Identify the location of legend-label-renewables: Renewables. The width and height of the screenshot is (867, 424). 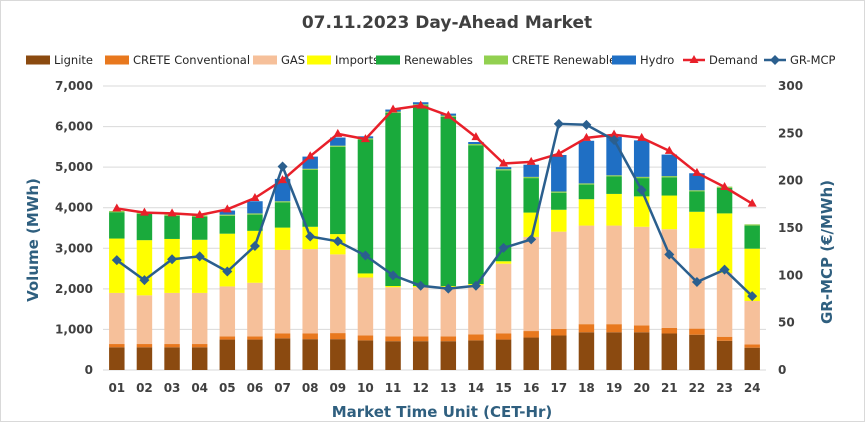
(438, 60).